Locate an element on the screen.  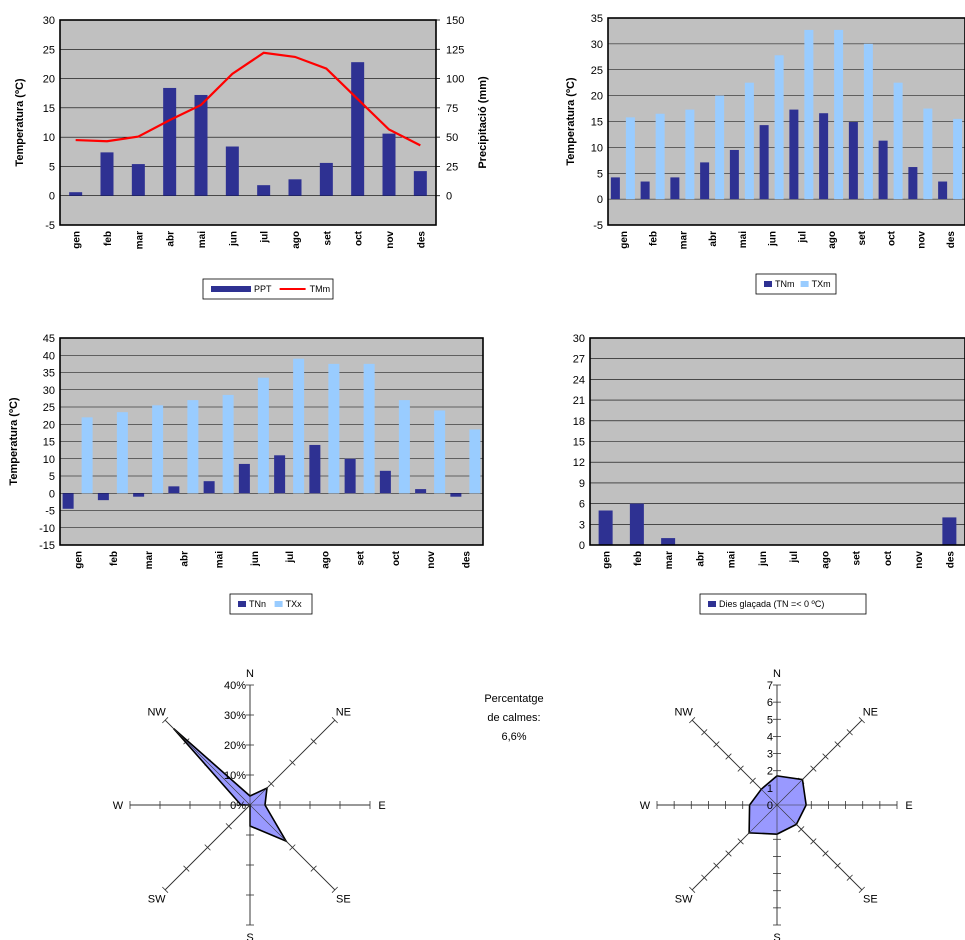
rose-direction-label: N is located at coordinates (777, 674).